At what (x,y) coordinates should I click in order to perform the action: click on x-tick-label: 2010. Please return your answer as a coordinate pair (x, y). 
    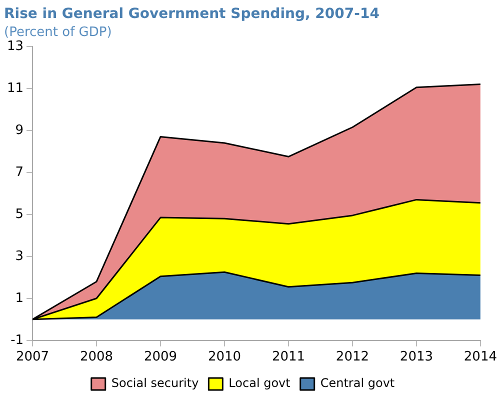
    Looking at the image, I should click on (225, 357).